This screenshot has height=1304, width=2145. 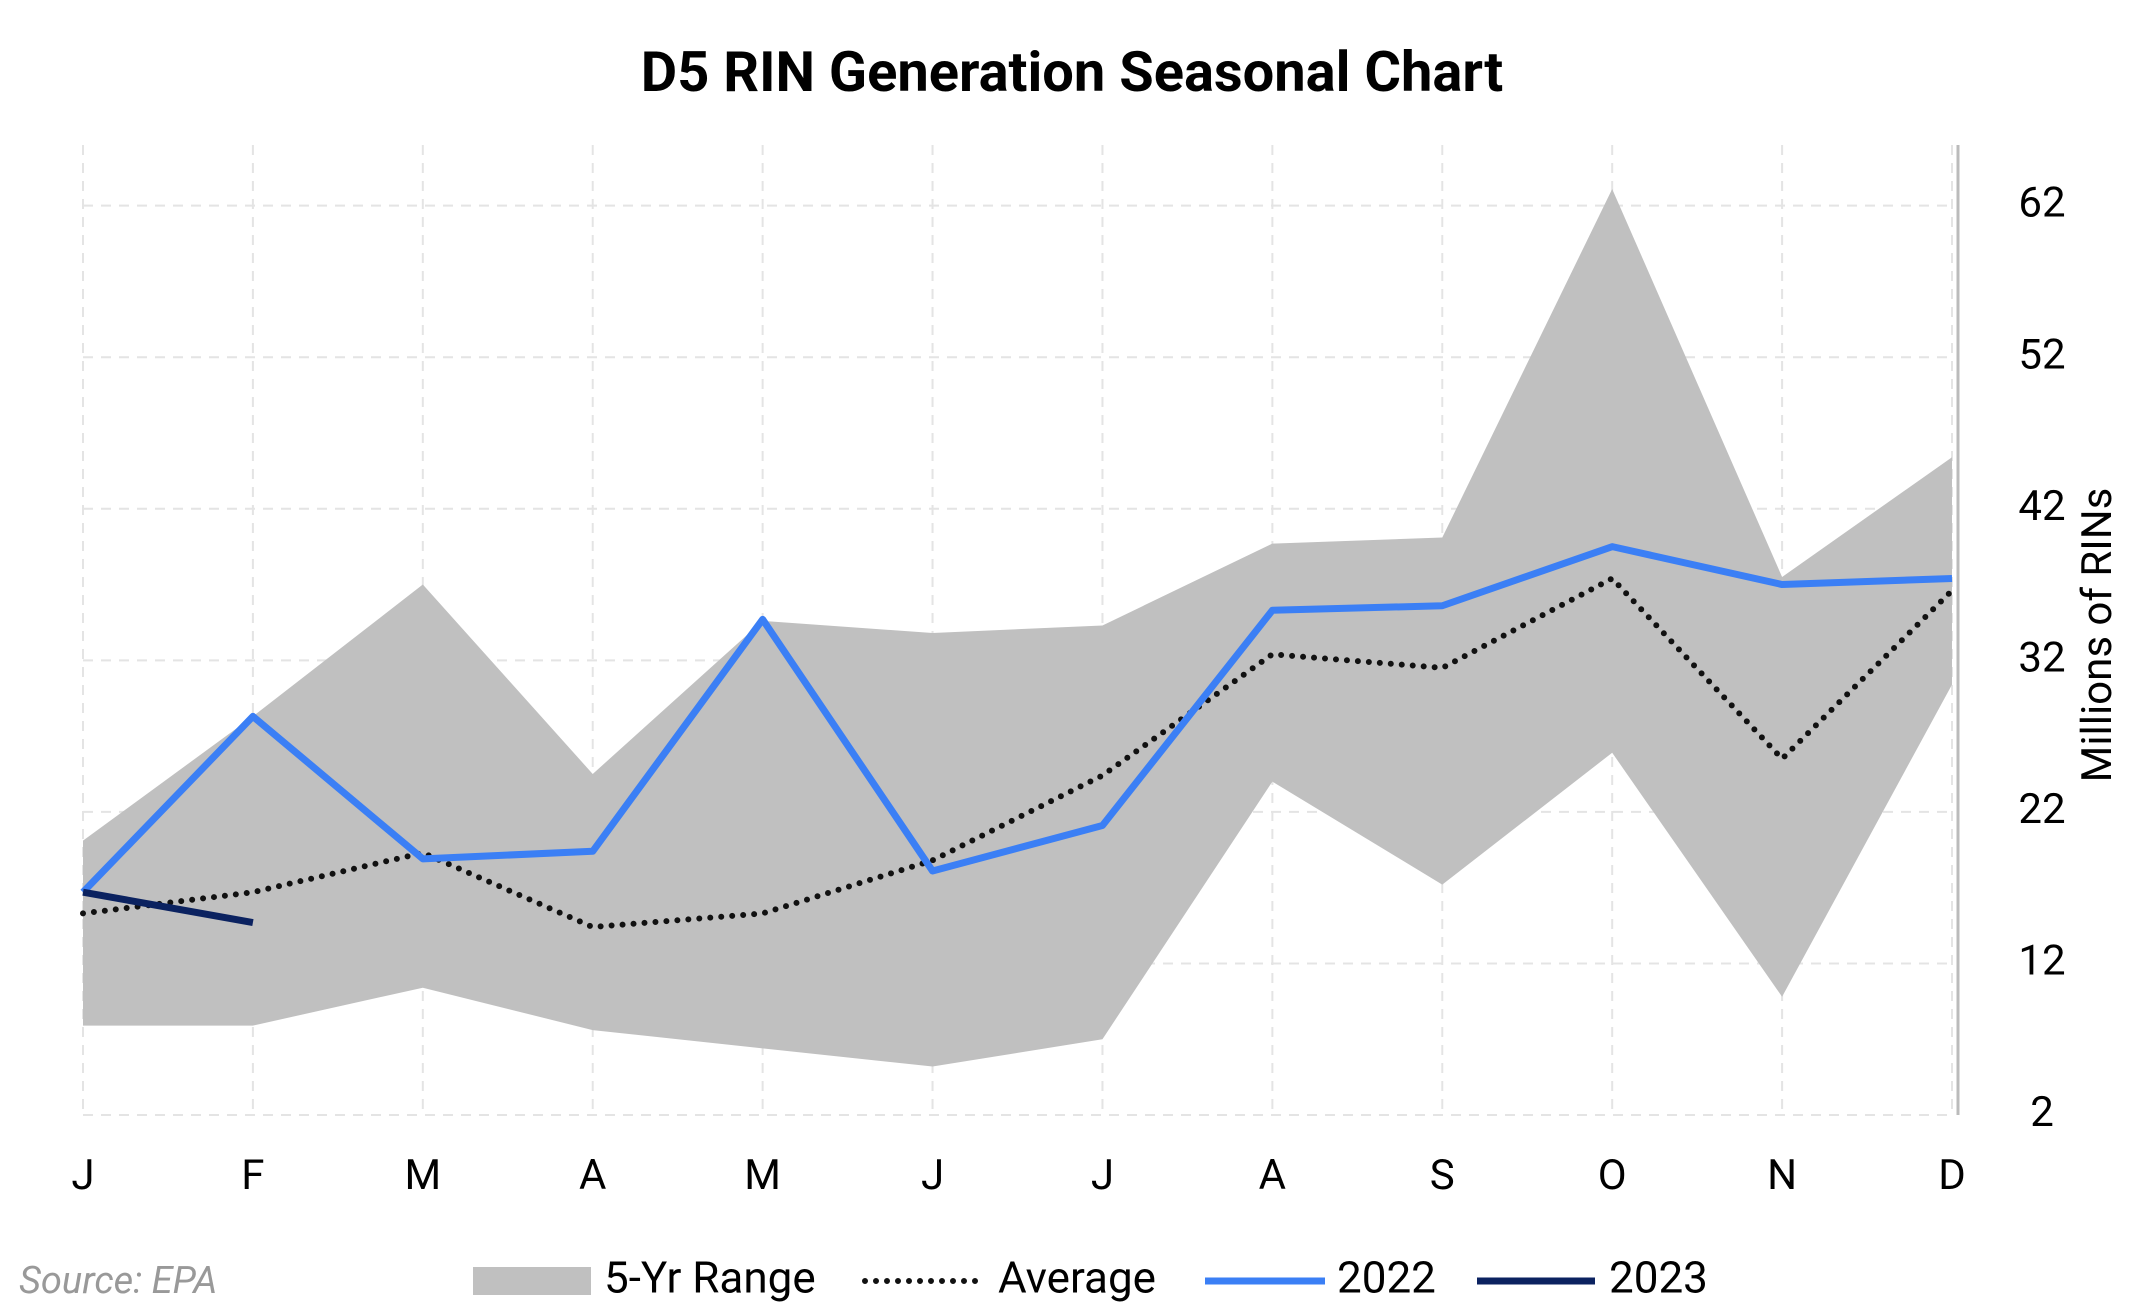 What do you see at coordinates (1072, 72) in the screenshot?
I see `chart-title: D5 RIN Generation Seasonal Chart` at bounding box center [1072, 72].